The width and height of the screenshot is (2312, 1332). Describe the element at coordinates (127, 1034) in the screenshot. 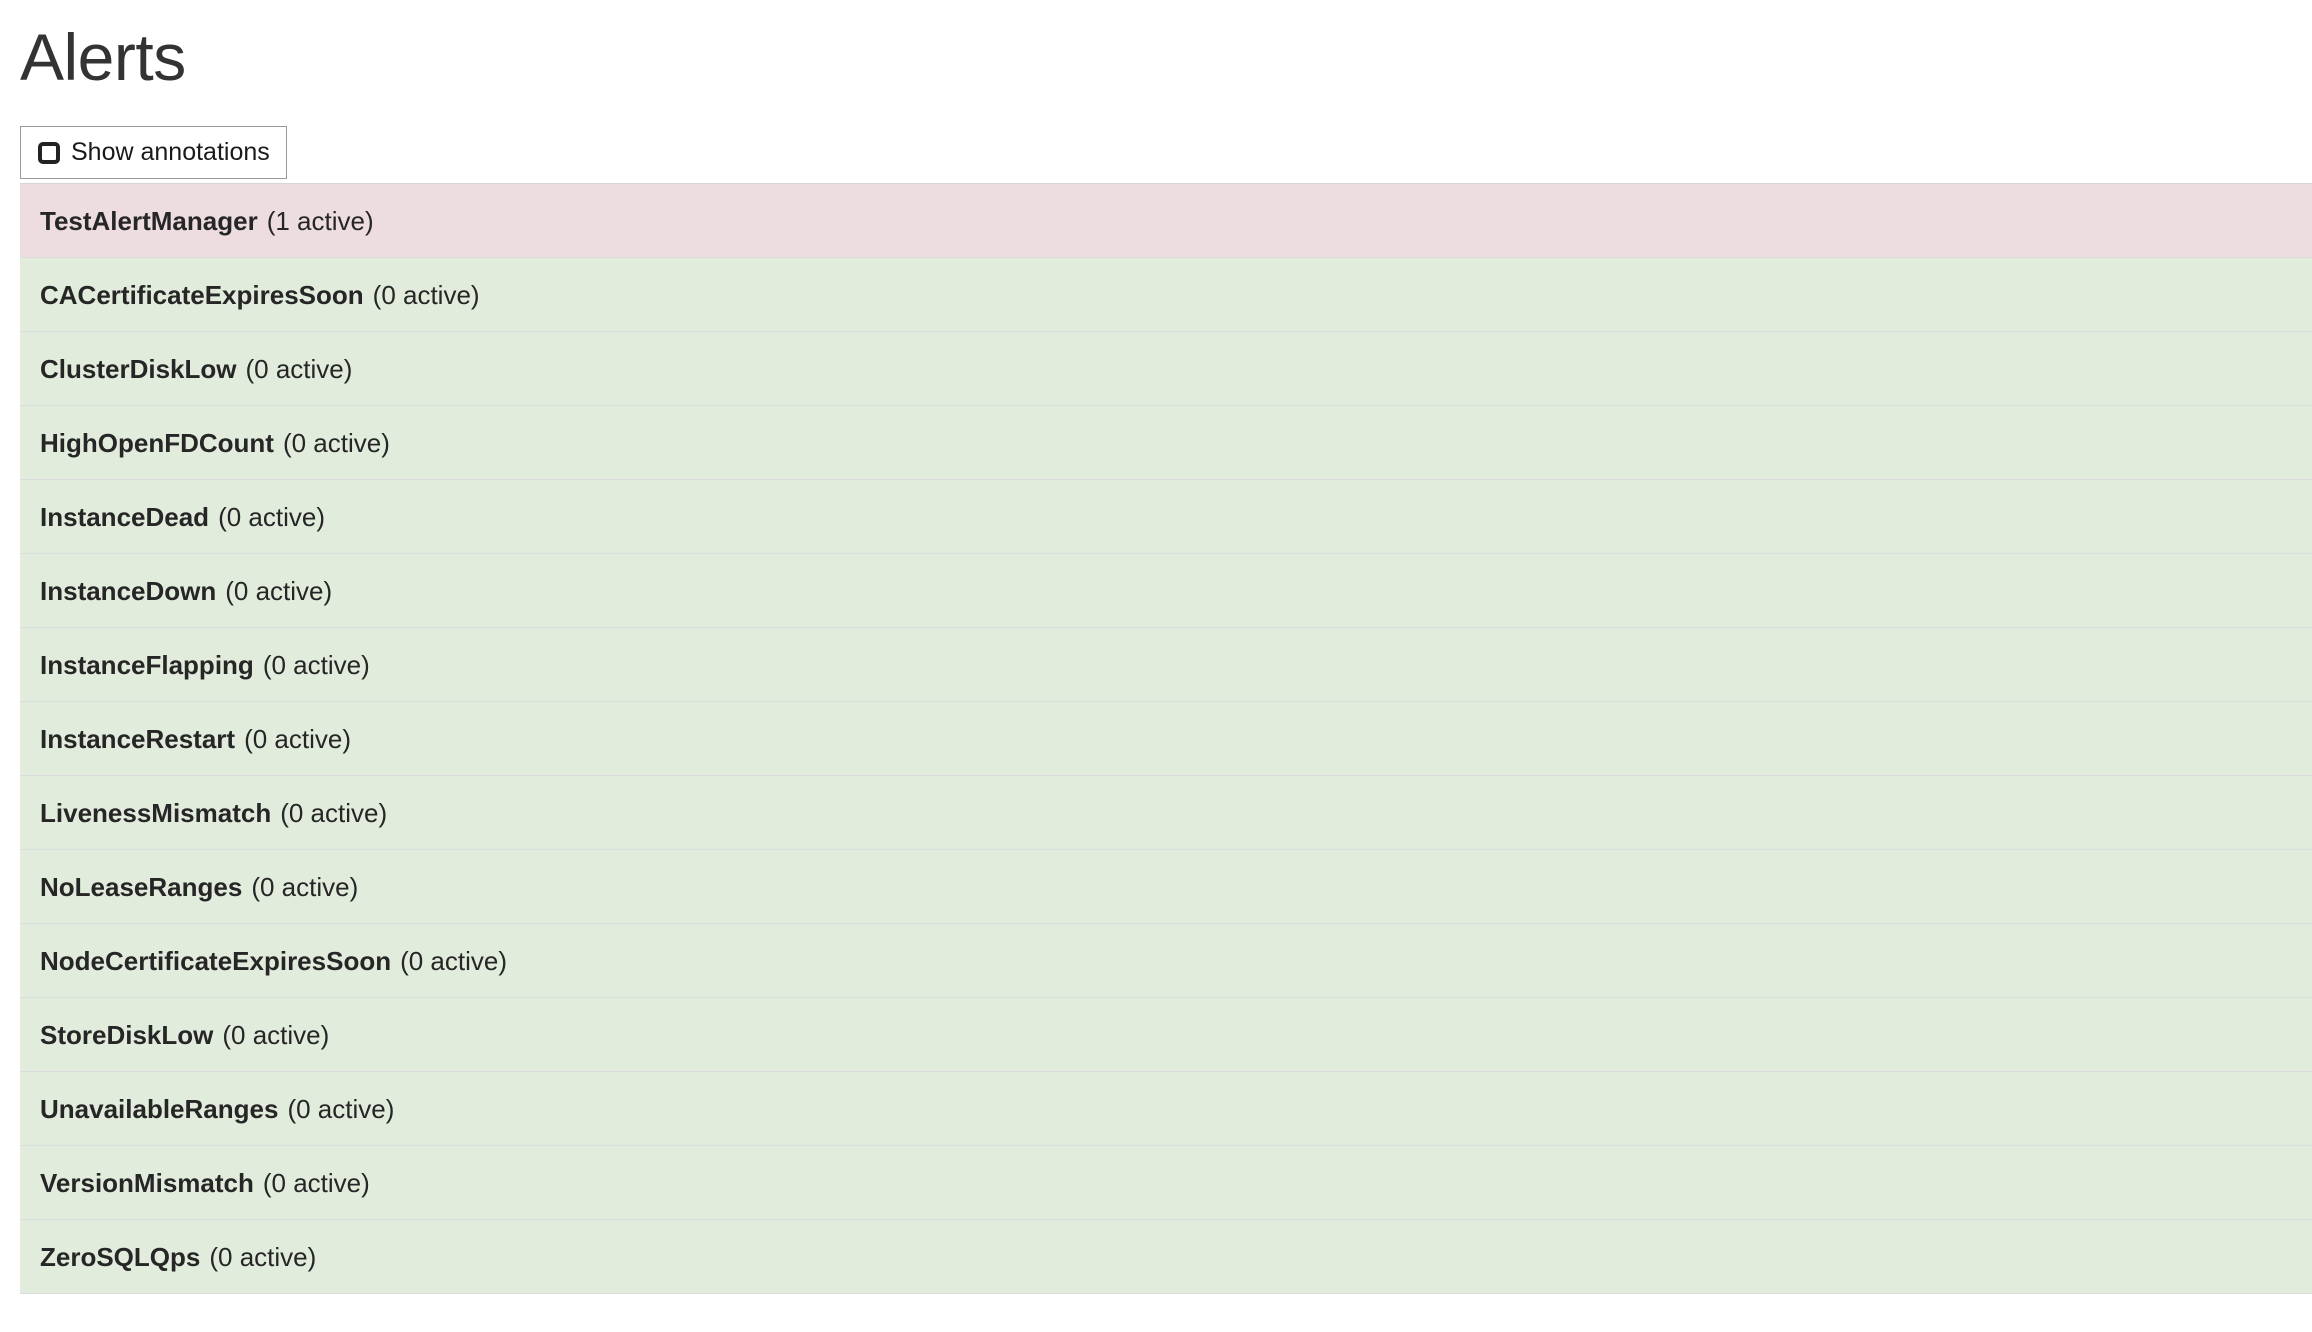

I see `alert-name: StoreDiskLow` at that location.